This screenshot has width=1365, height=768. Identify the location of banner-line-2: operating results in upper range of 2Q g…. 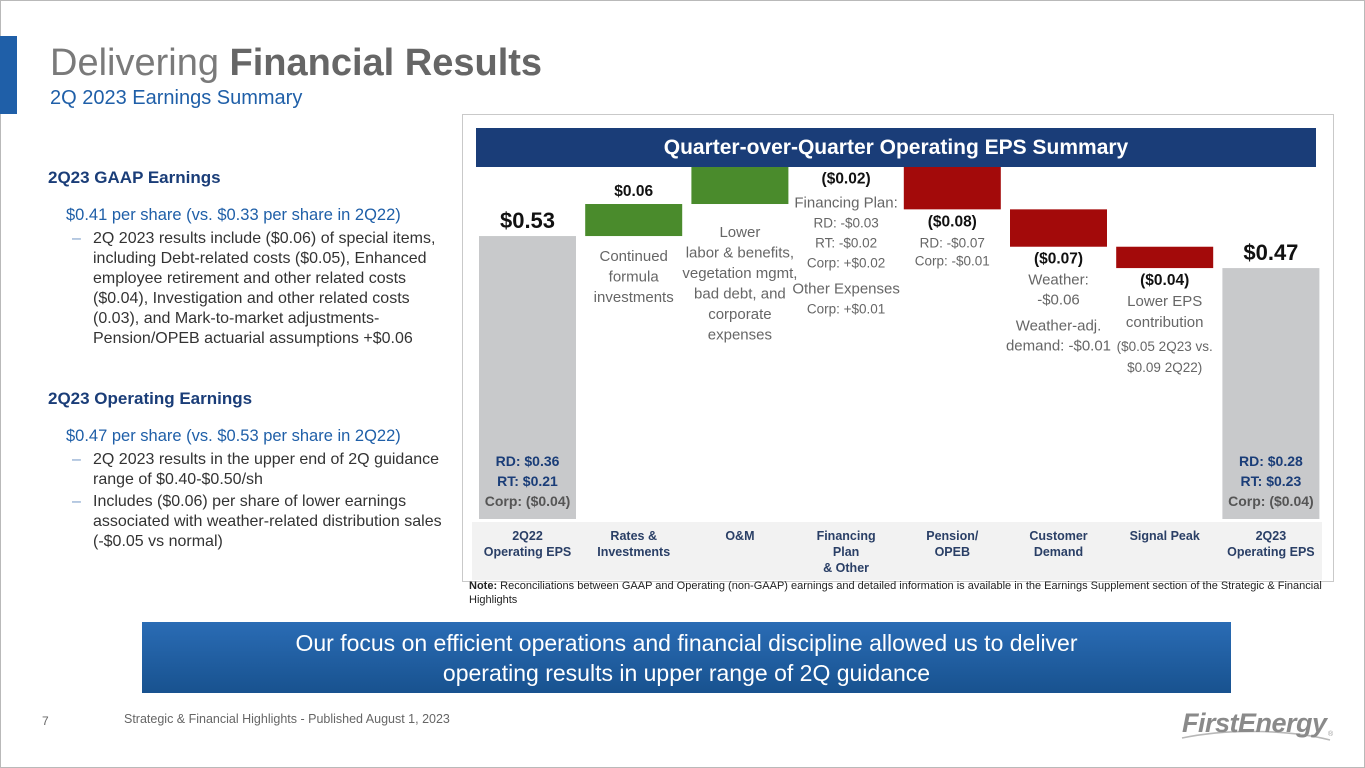
(686, 673).